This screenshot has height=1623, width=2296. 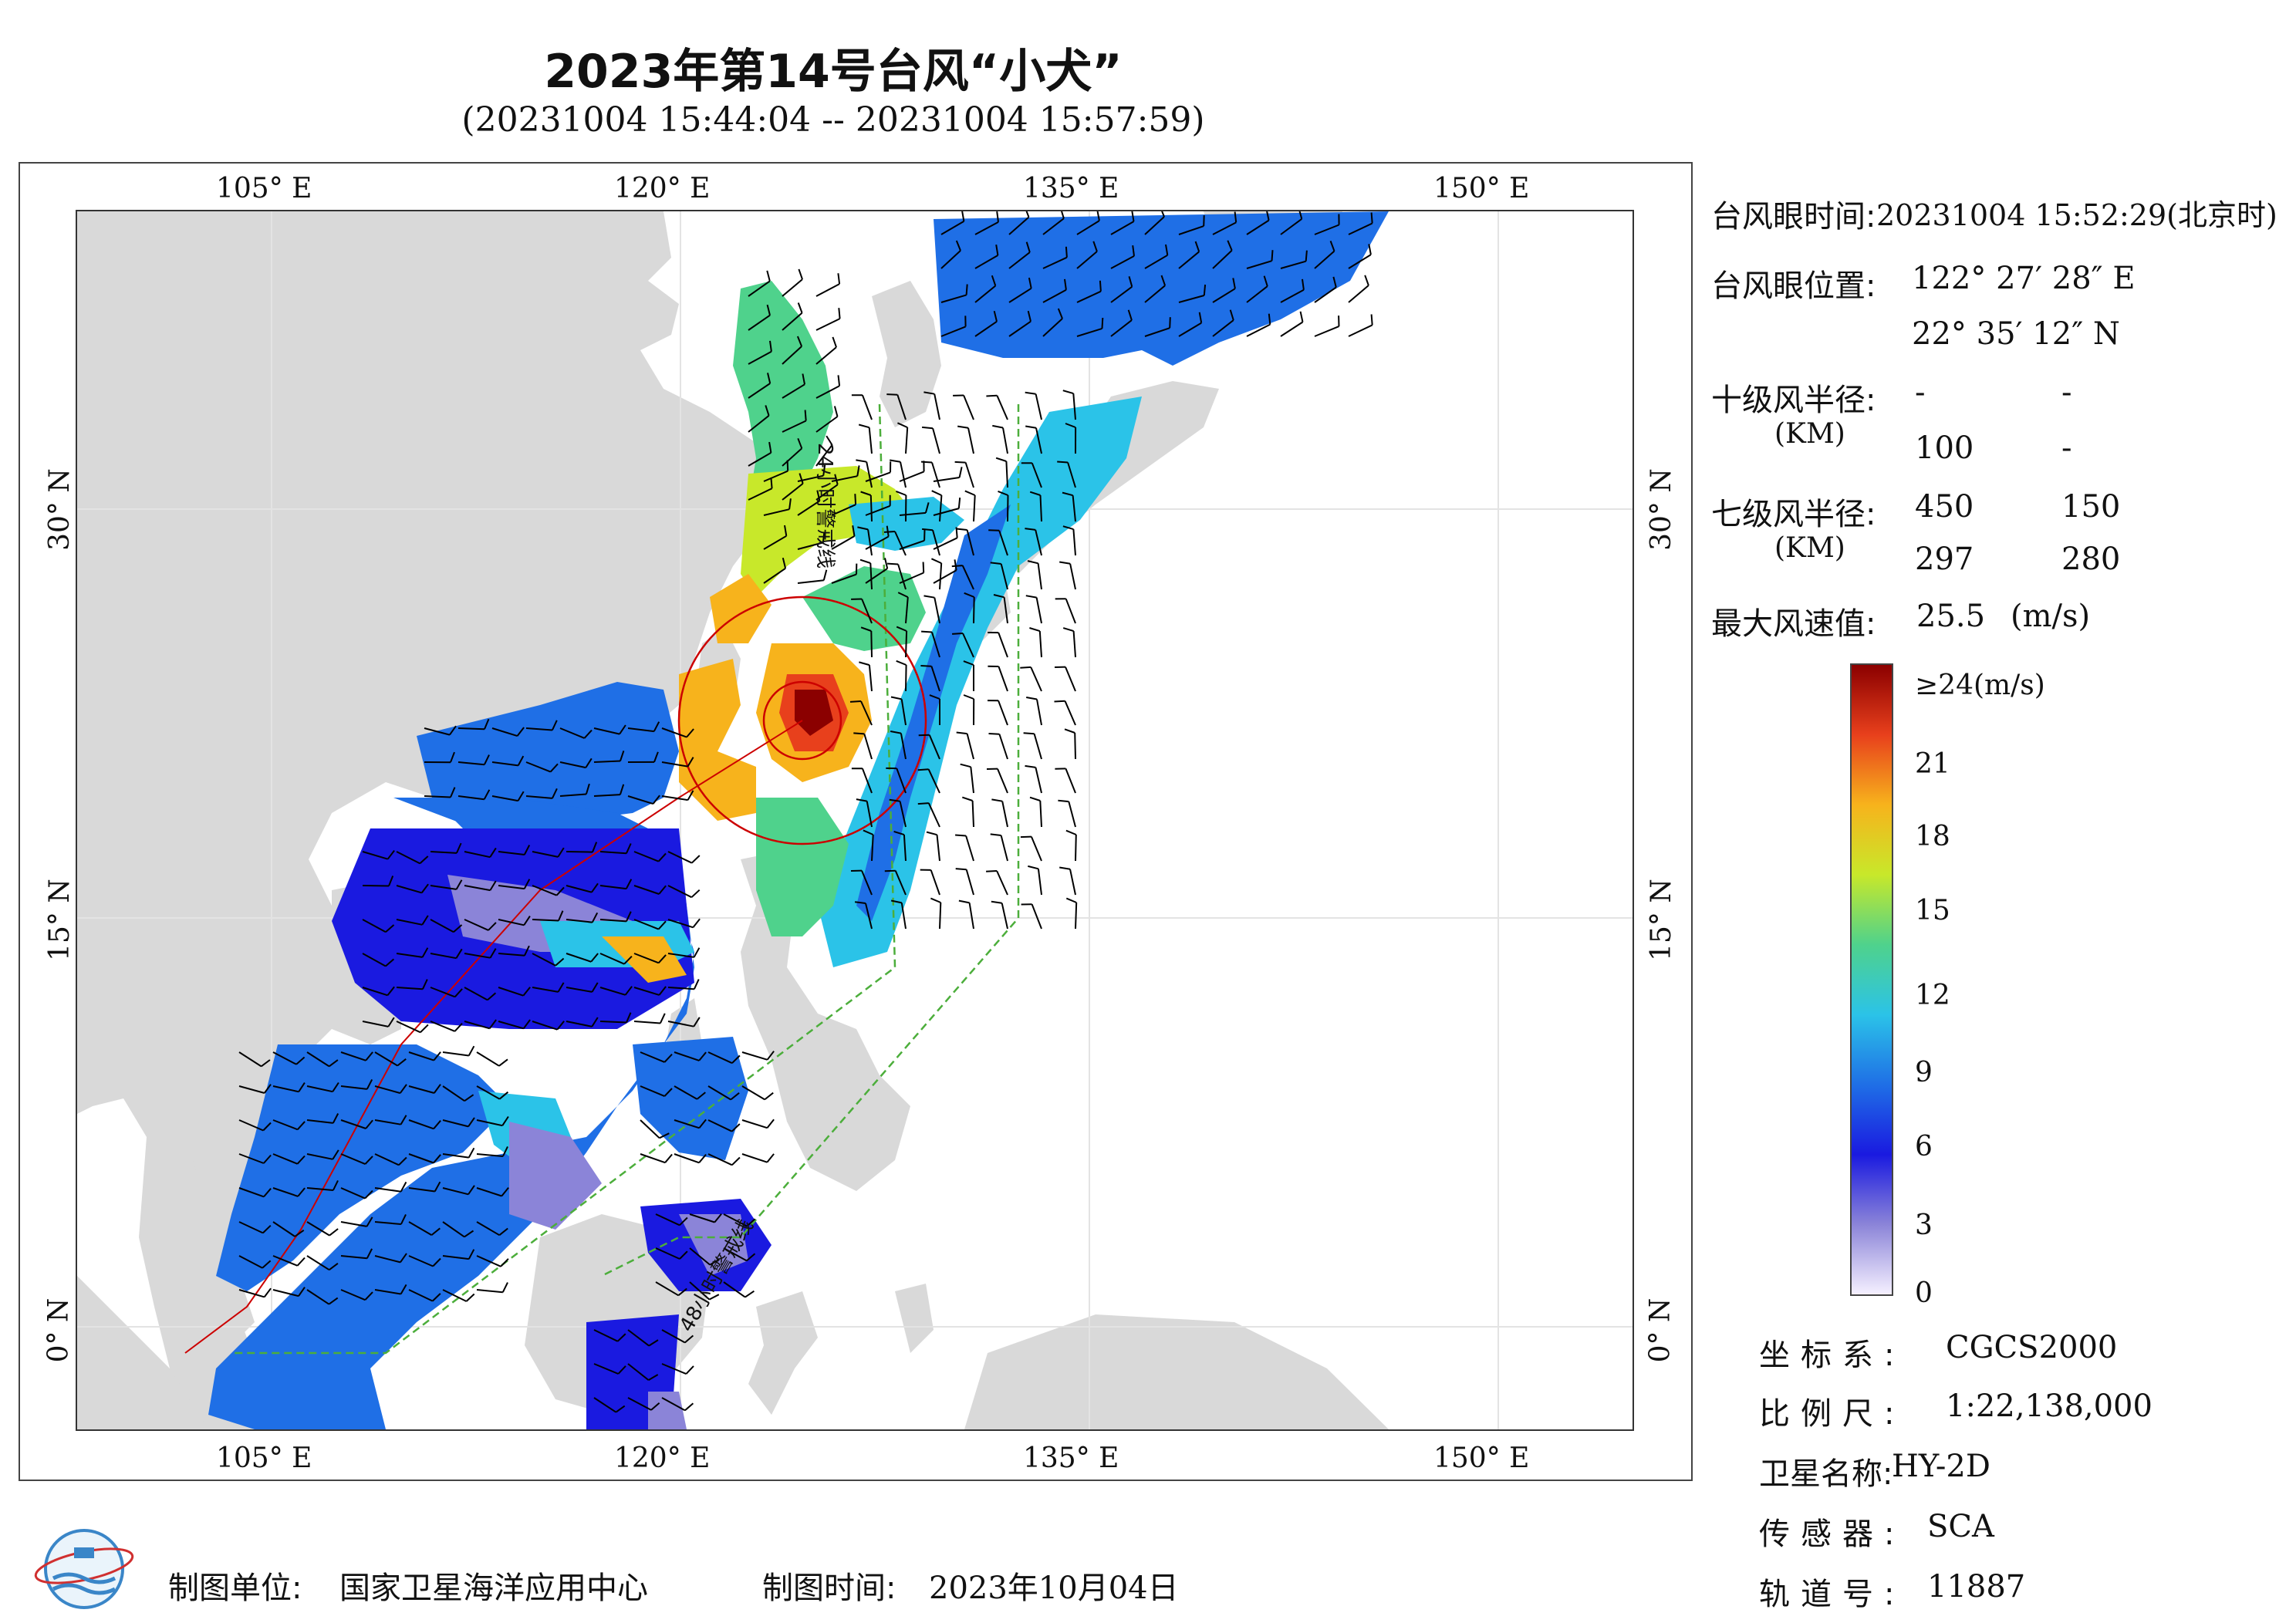 What do you see at coordinates (1944, 559) in the screenshot?
I see `r7-value-sw: 297` at bounding box center [1944, 559].